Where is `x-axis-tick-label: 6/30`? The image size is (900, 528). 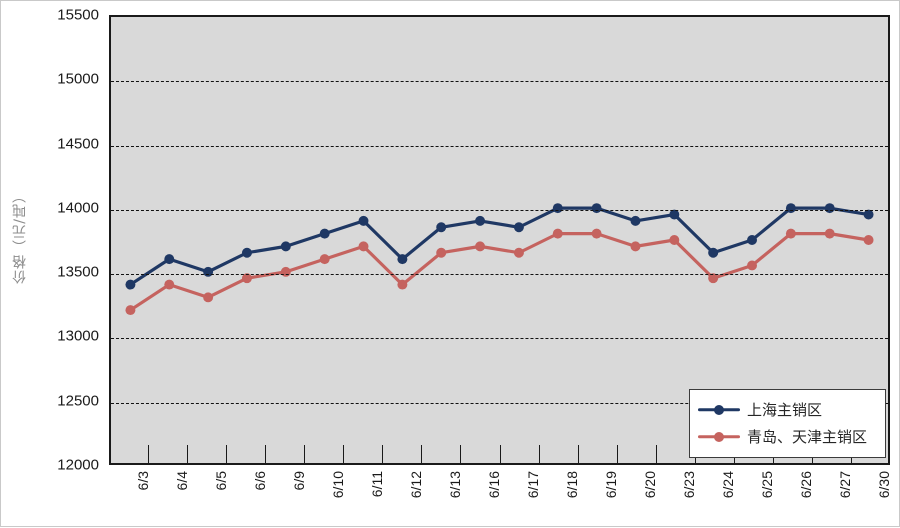
x-axis-tick-label: 6/30 is located at coordinates (884, 485).